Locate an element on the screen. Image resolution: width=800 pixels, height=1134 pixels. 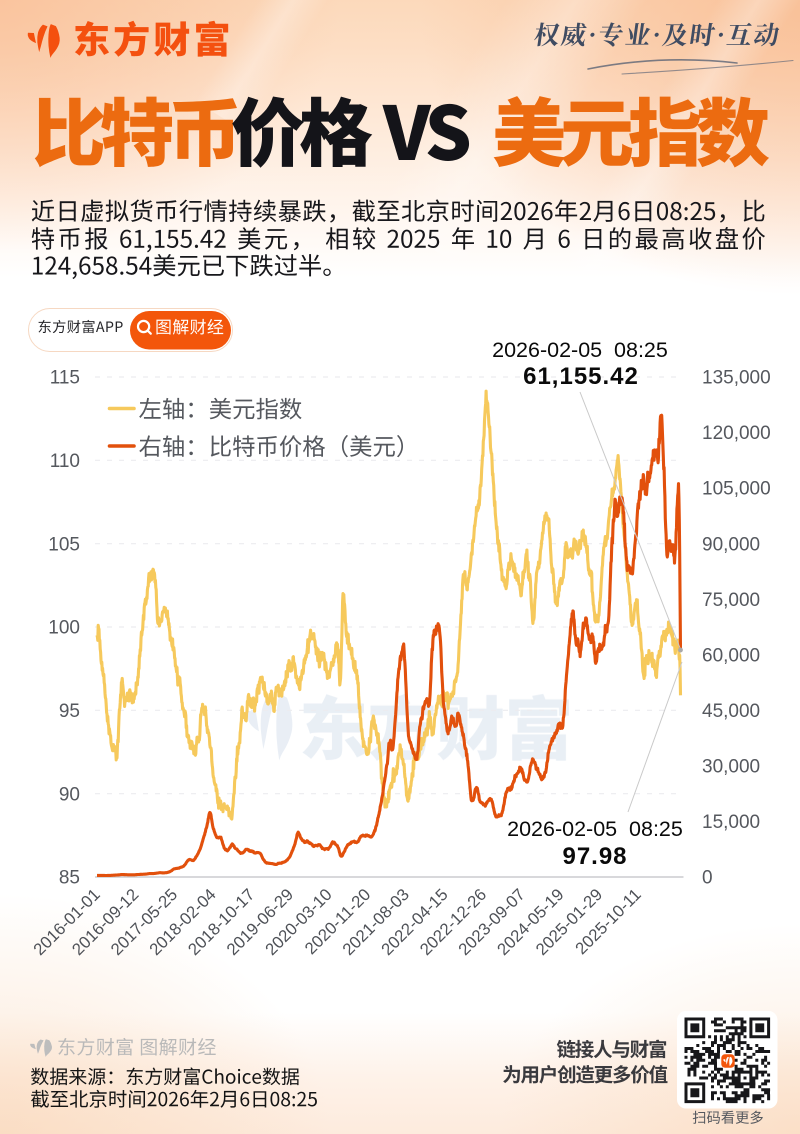
svg-text: 115 is located at coordinates (65, 378).